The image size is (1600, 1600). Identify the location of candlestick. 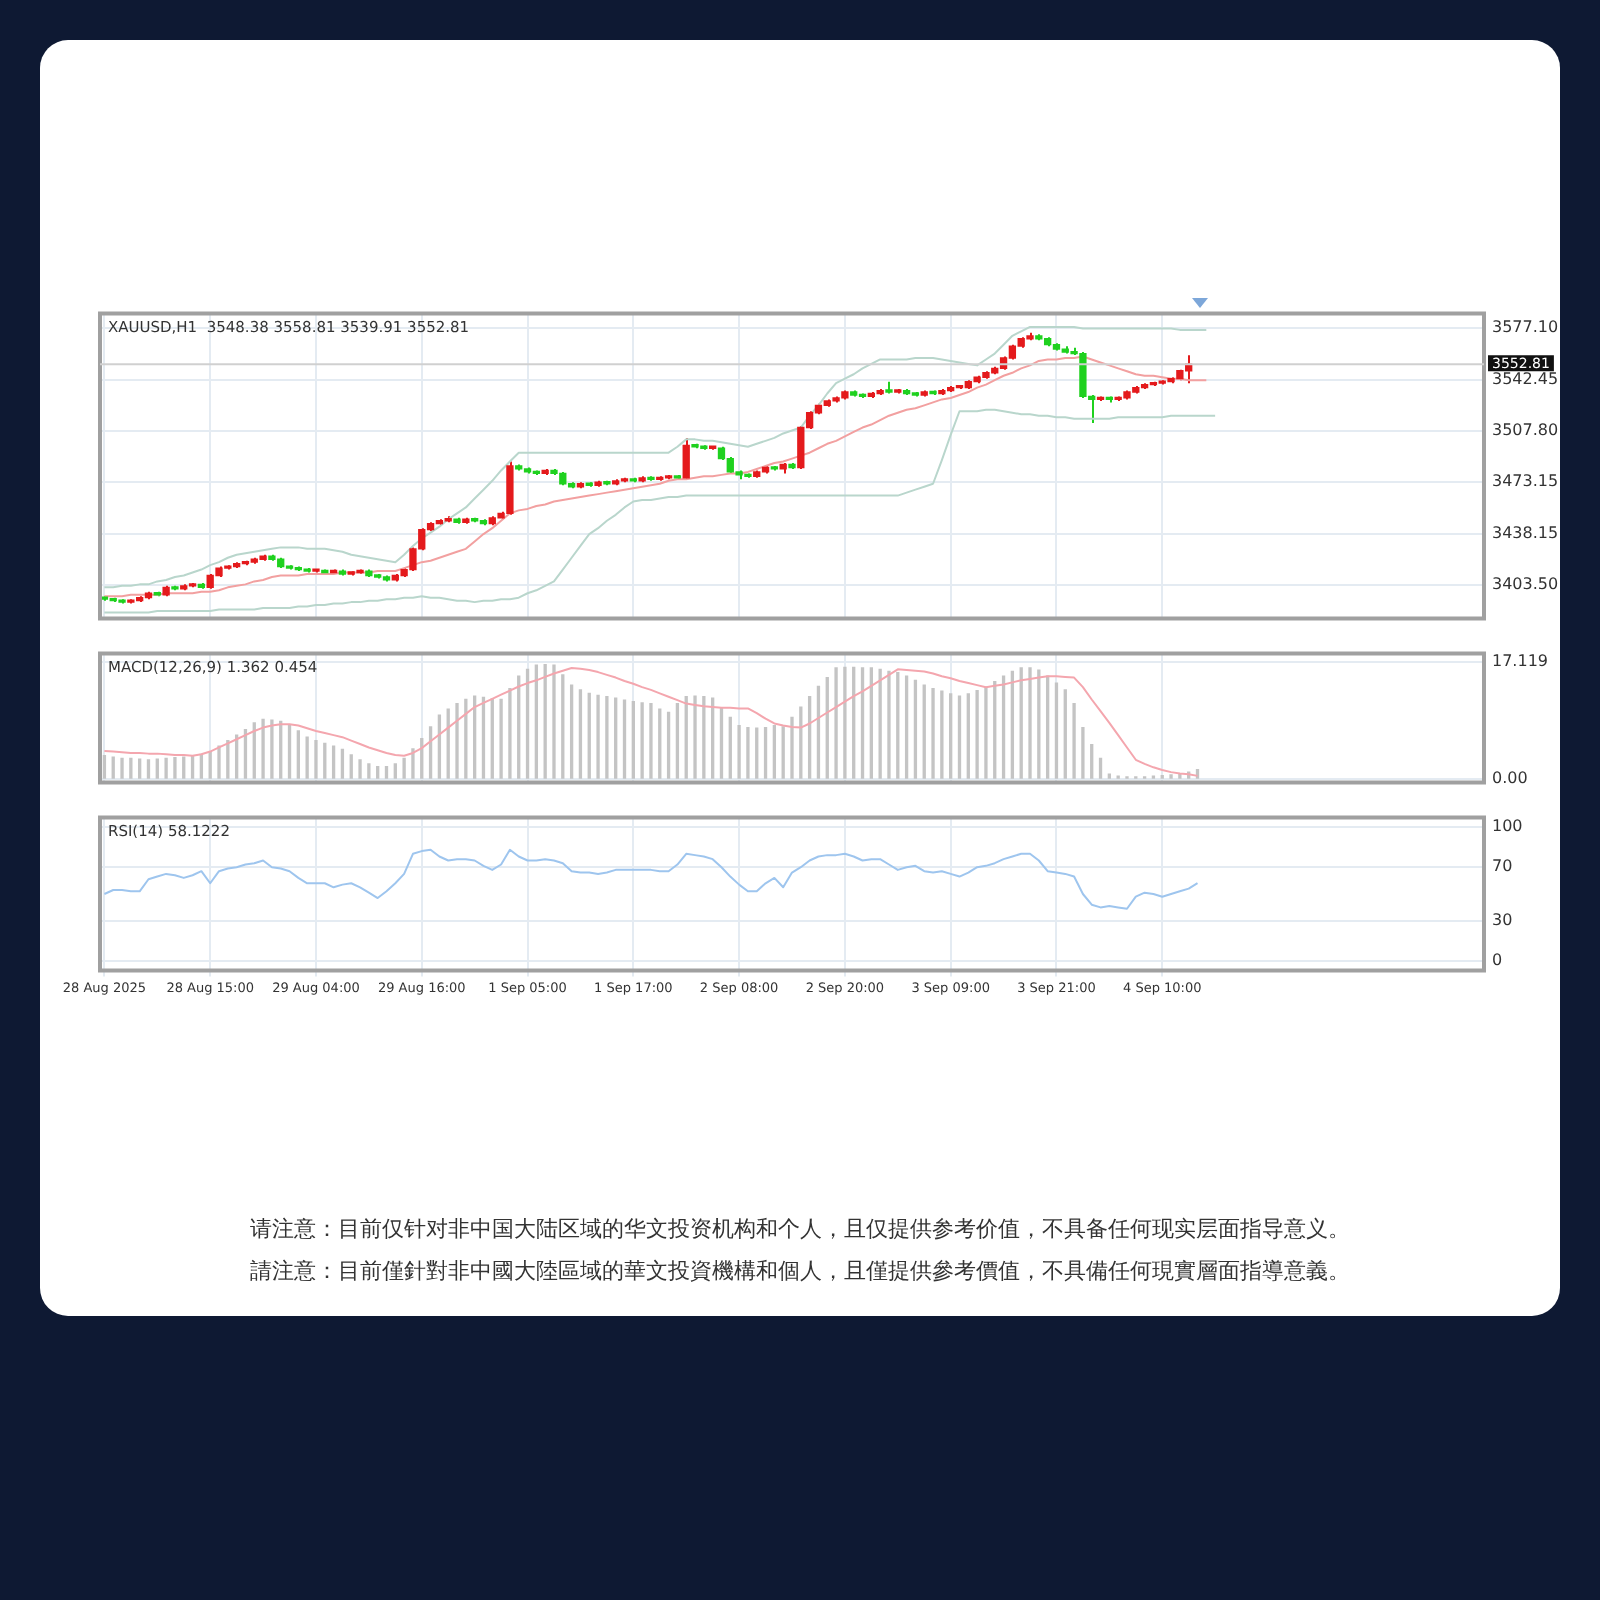
(686, 458).